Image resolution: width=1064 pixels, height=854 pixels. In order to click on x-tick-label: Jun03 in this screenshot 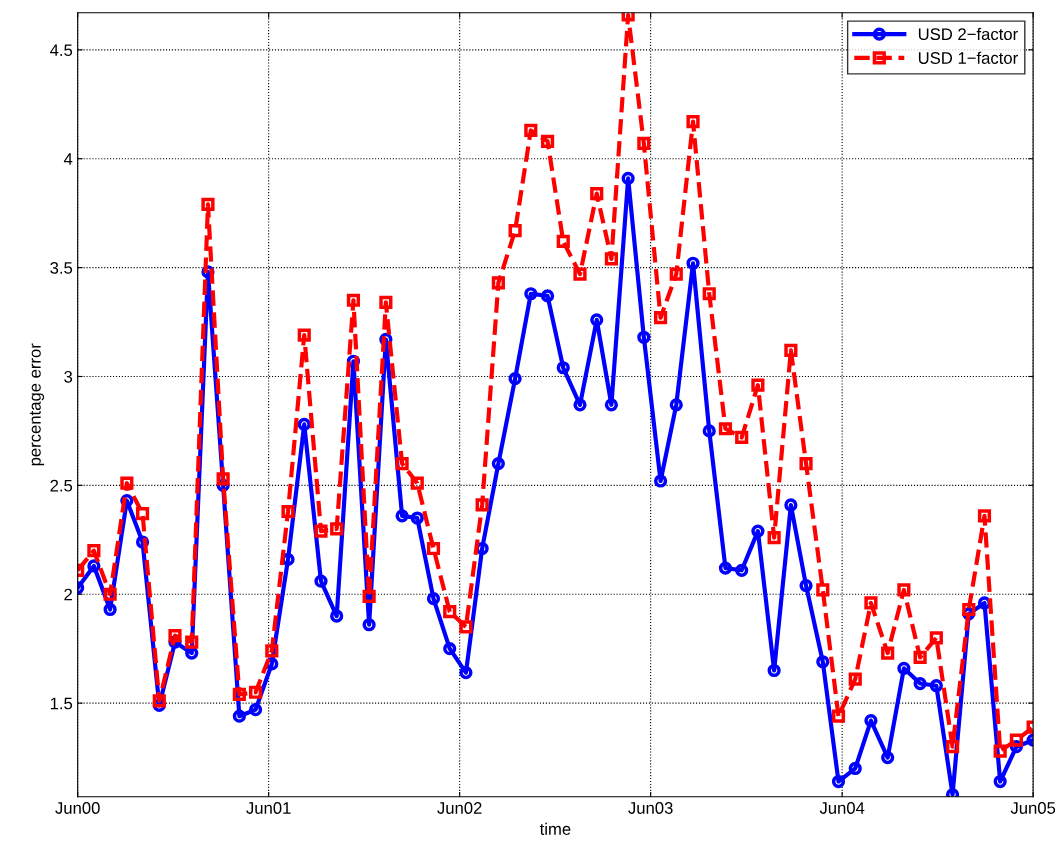, I will do `click(650, 808)`.